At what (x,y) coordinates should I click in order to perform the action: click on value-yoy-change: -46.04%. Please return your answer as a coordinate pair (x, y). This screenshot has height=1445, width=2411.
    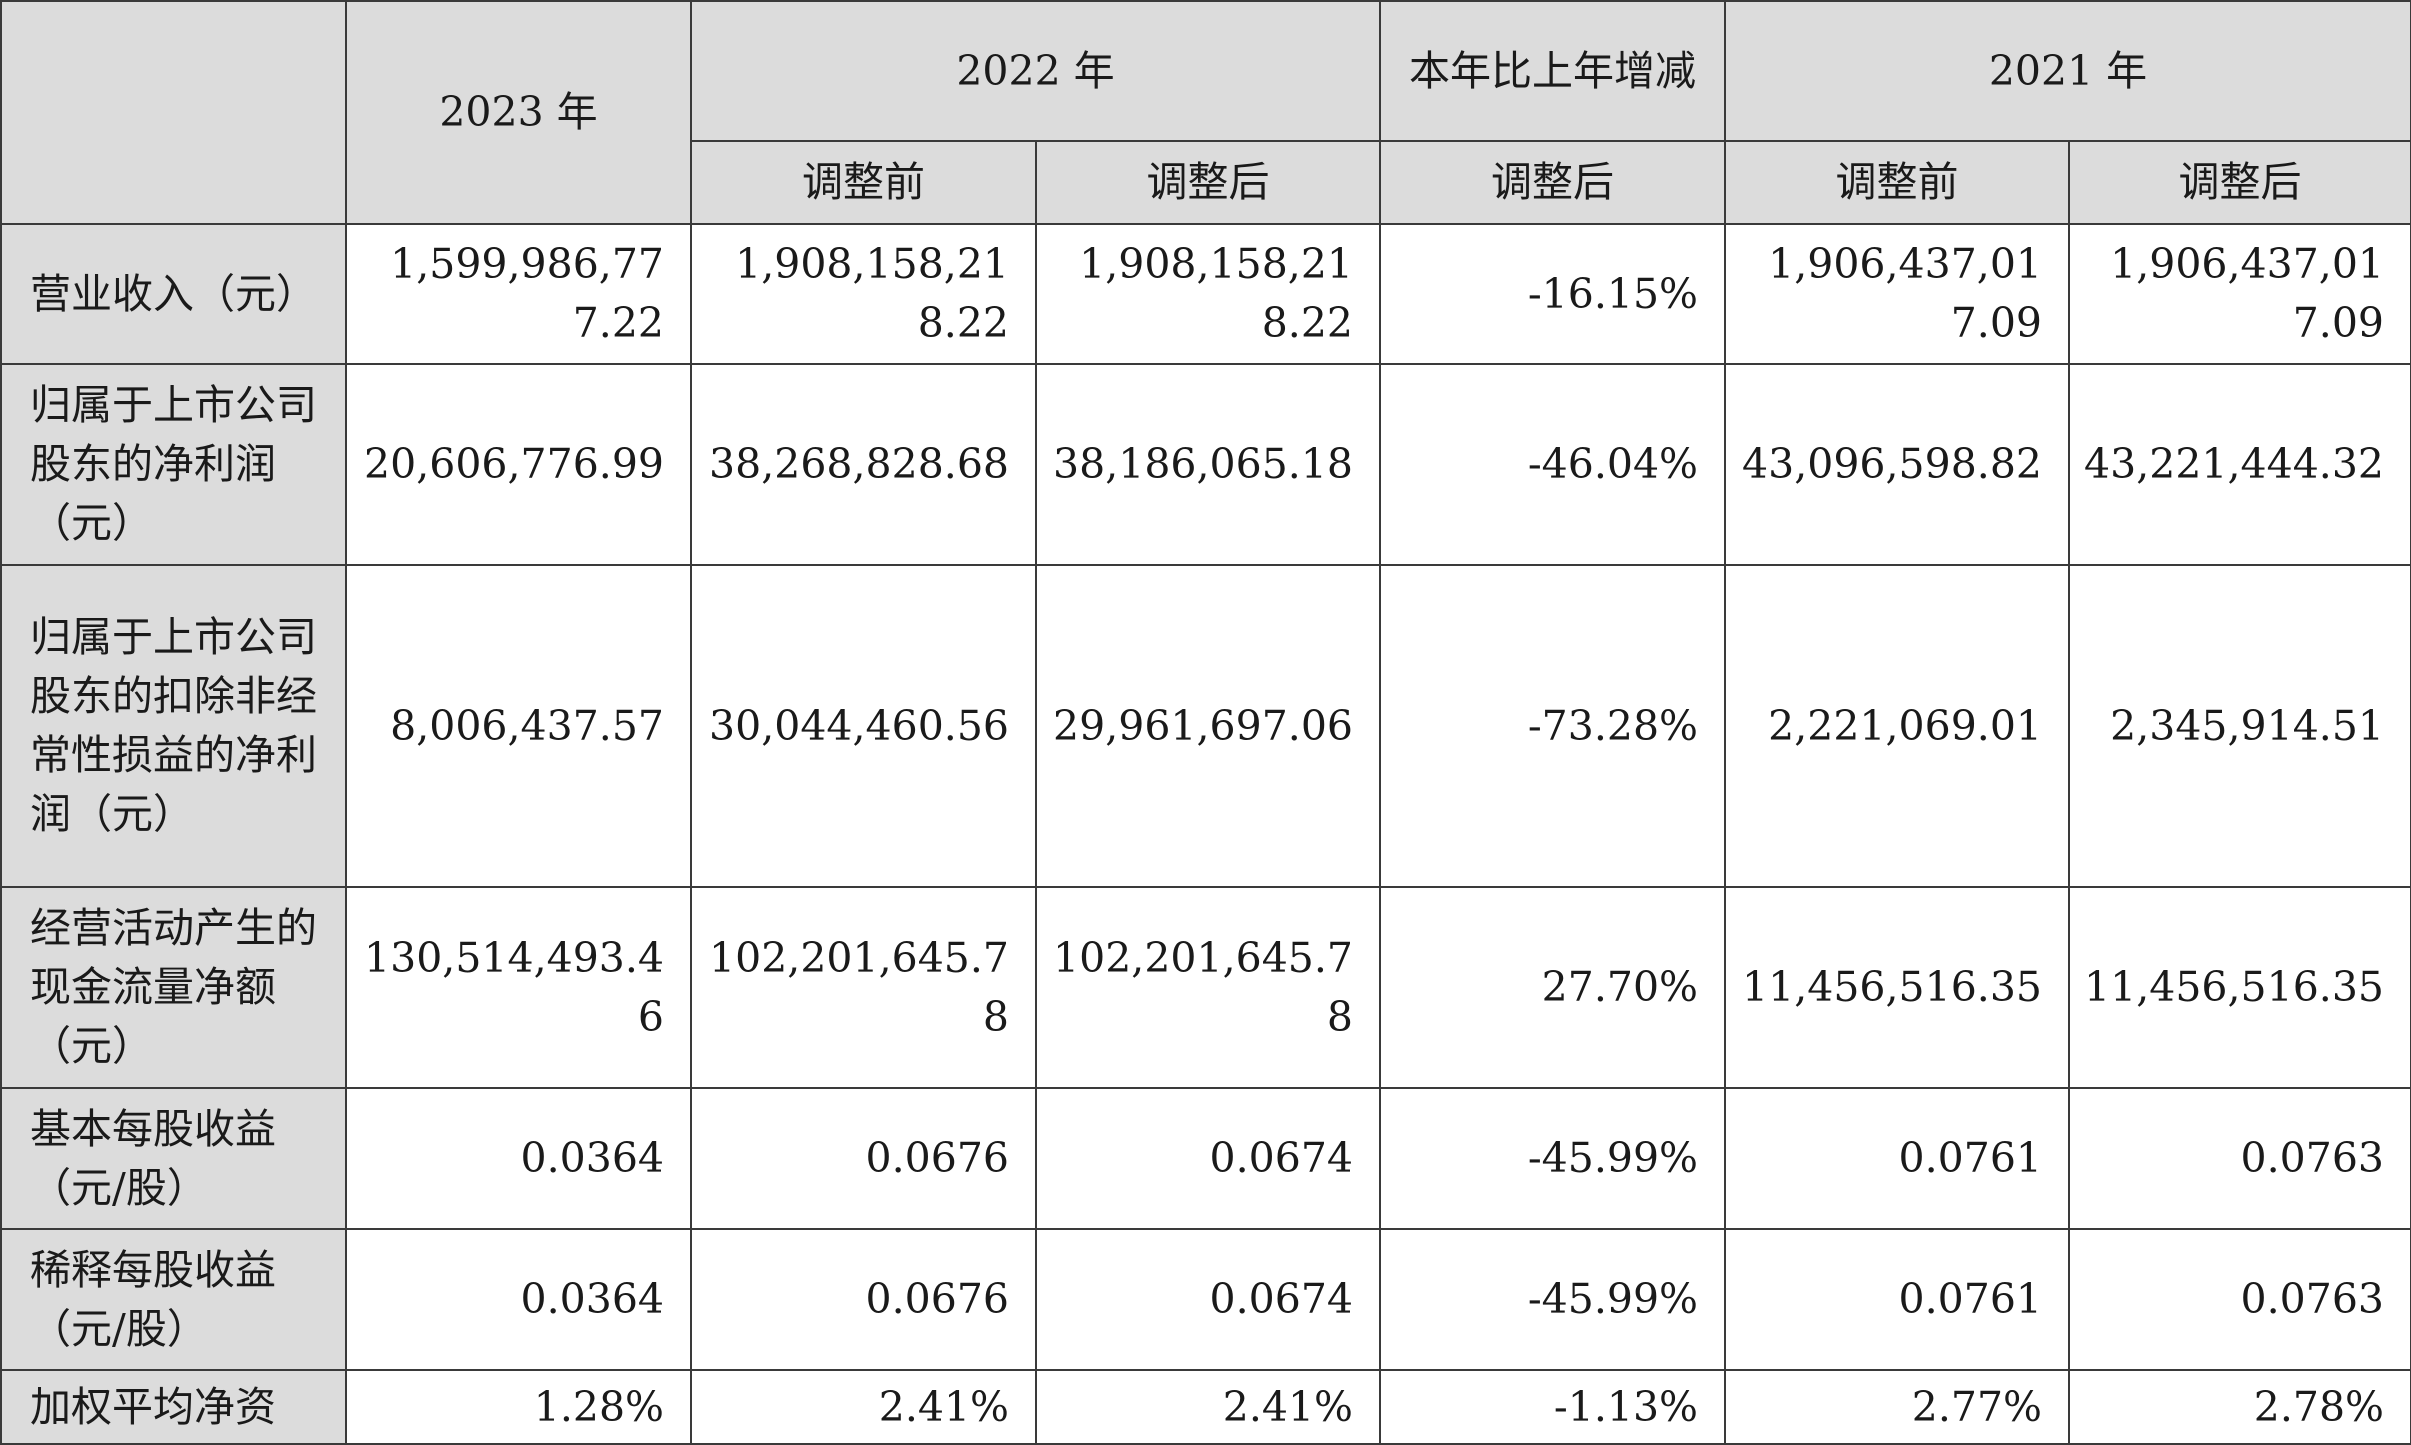
    Looking at the image, I should click on (1552, 464).